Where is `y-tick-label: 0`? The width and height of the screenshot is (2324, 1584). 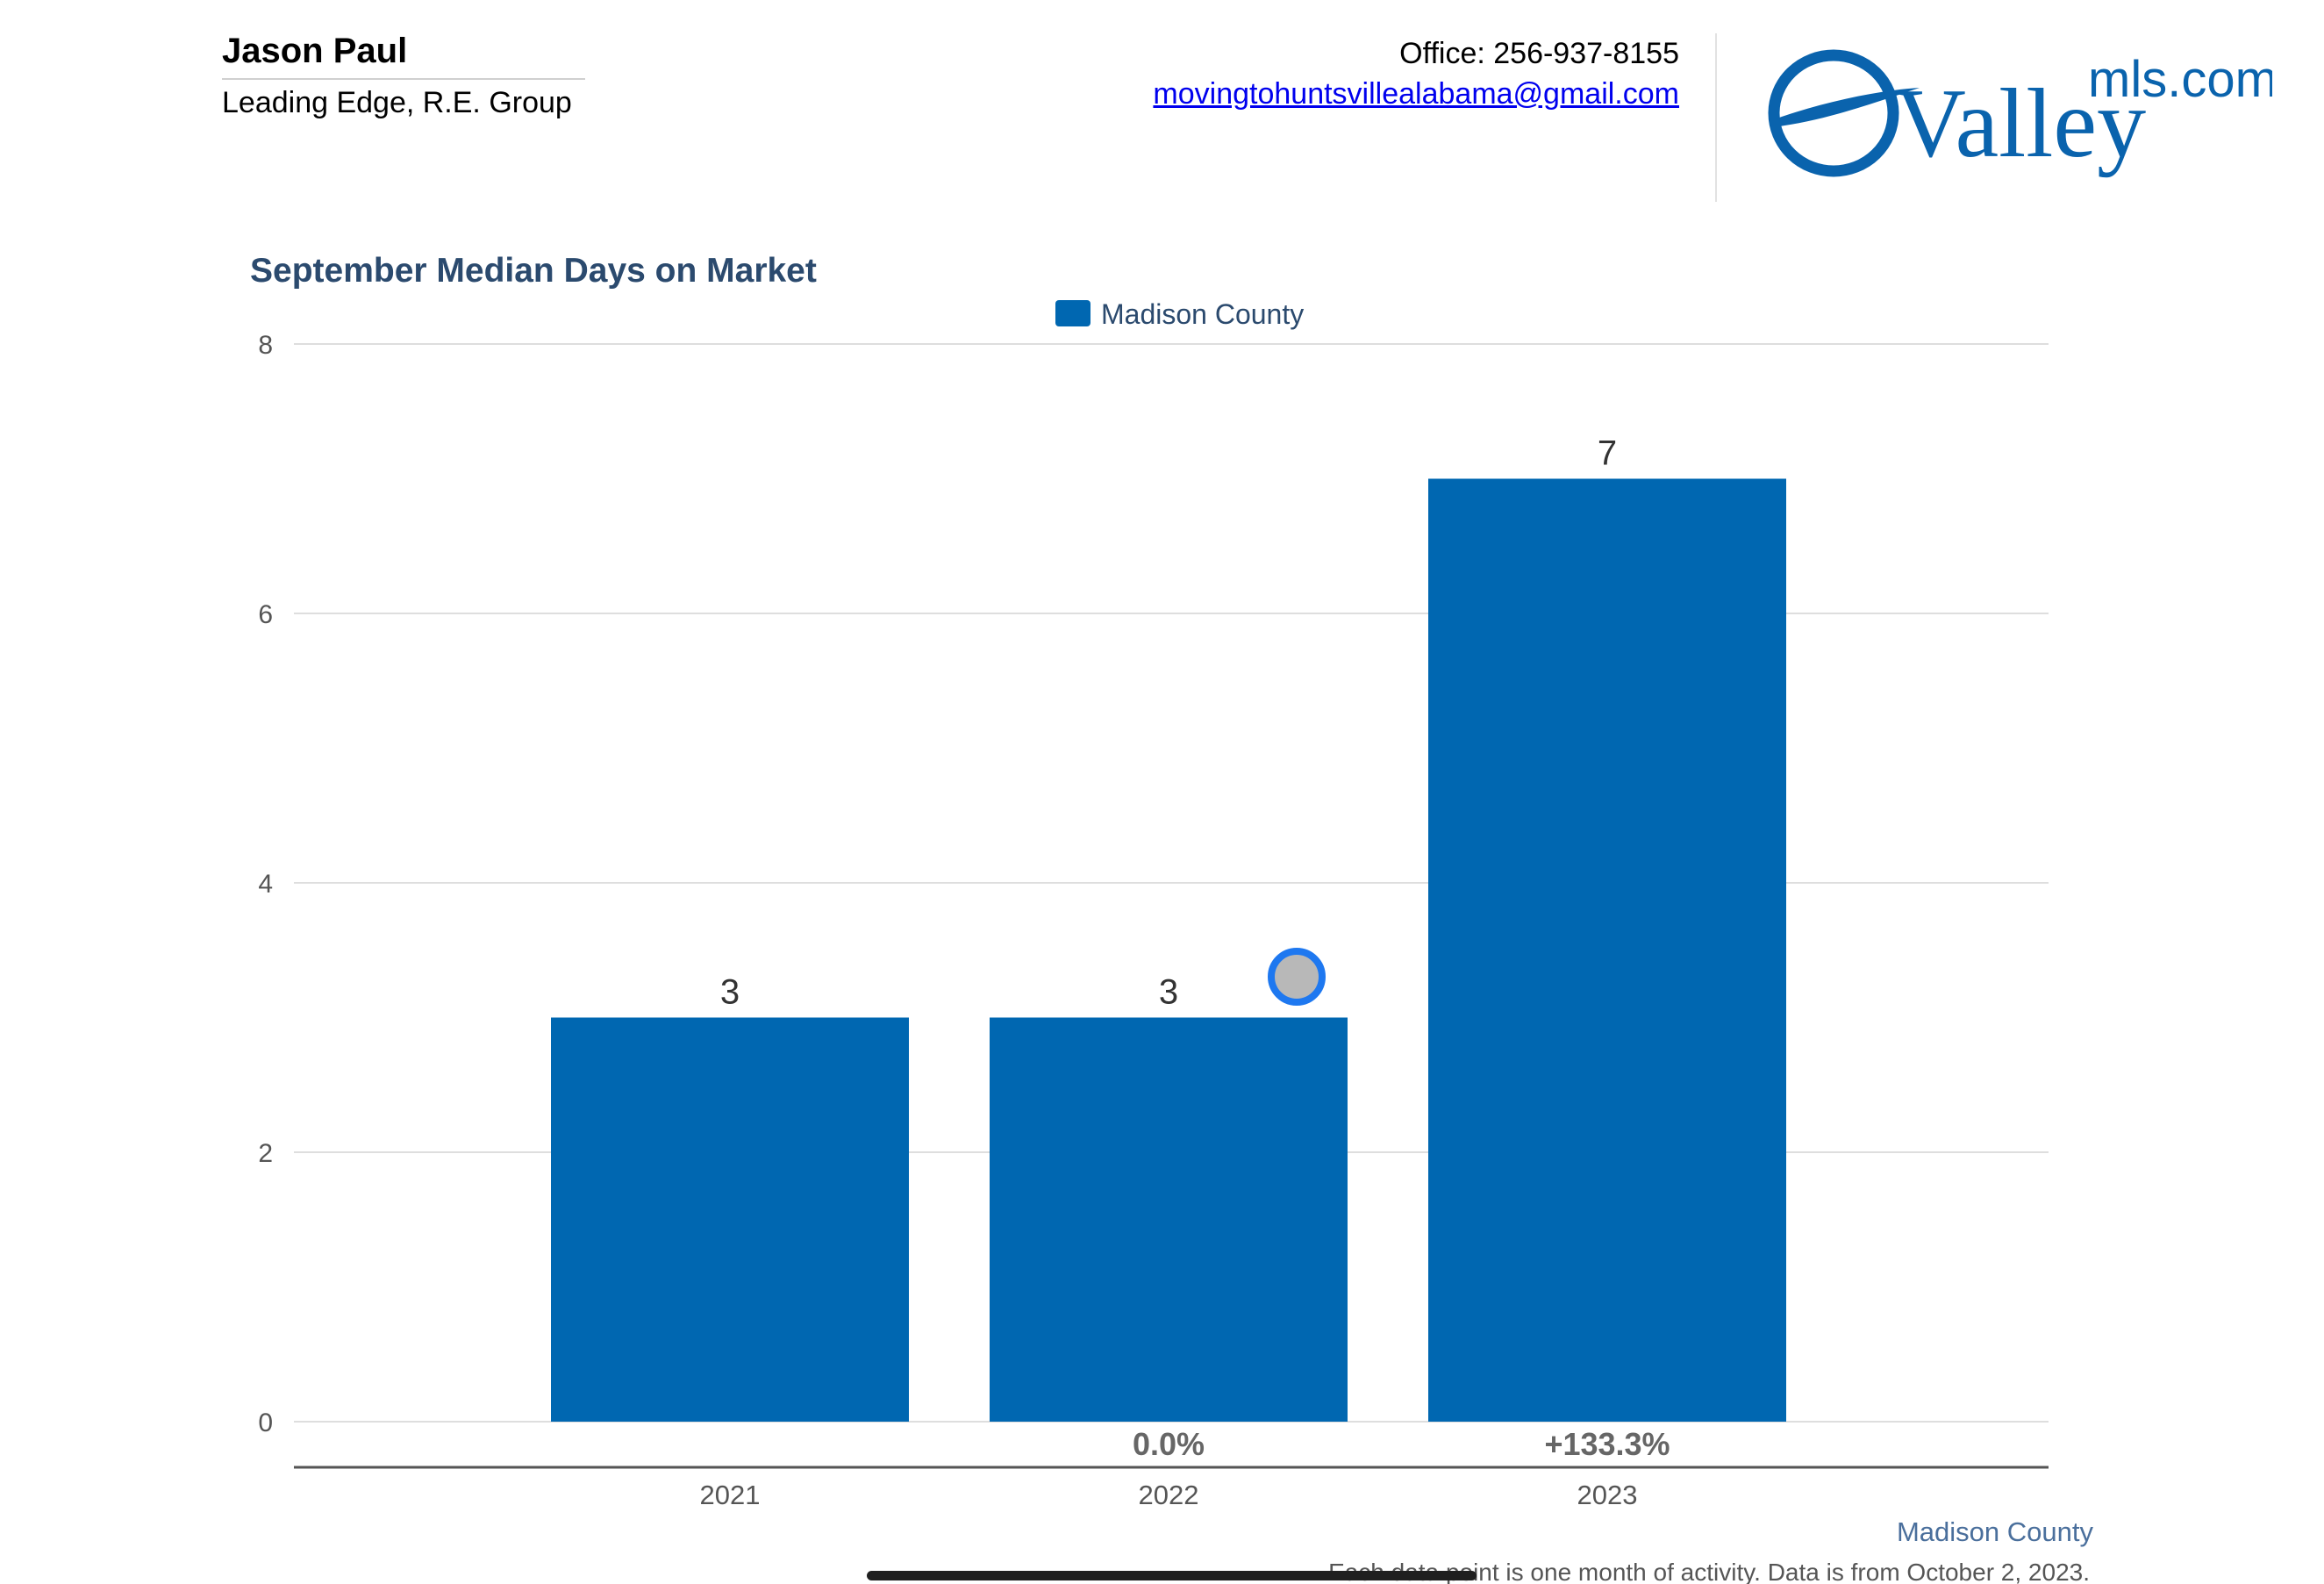
y-tick-label: 0 is located at coordinates (265, 1422).